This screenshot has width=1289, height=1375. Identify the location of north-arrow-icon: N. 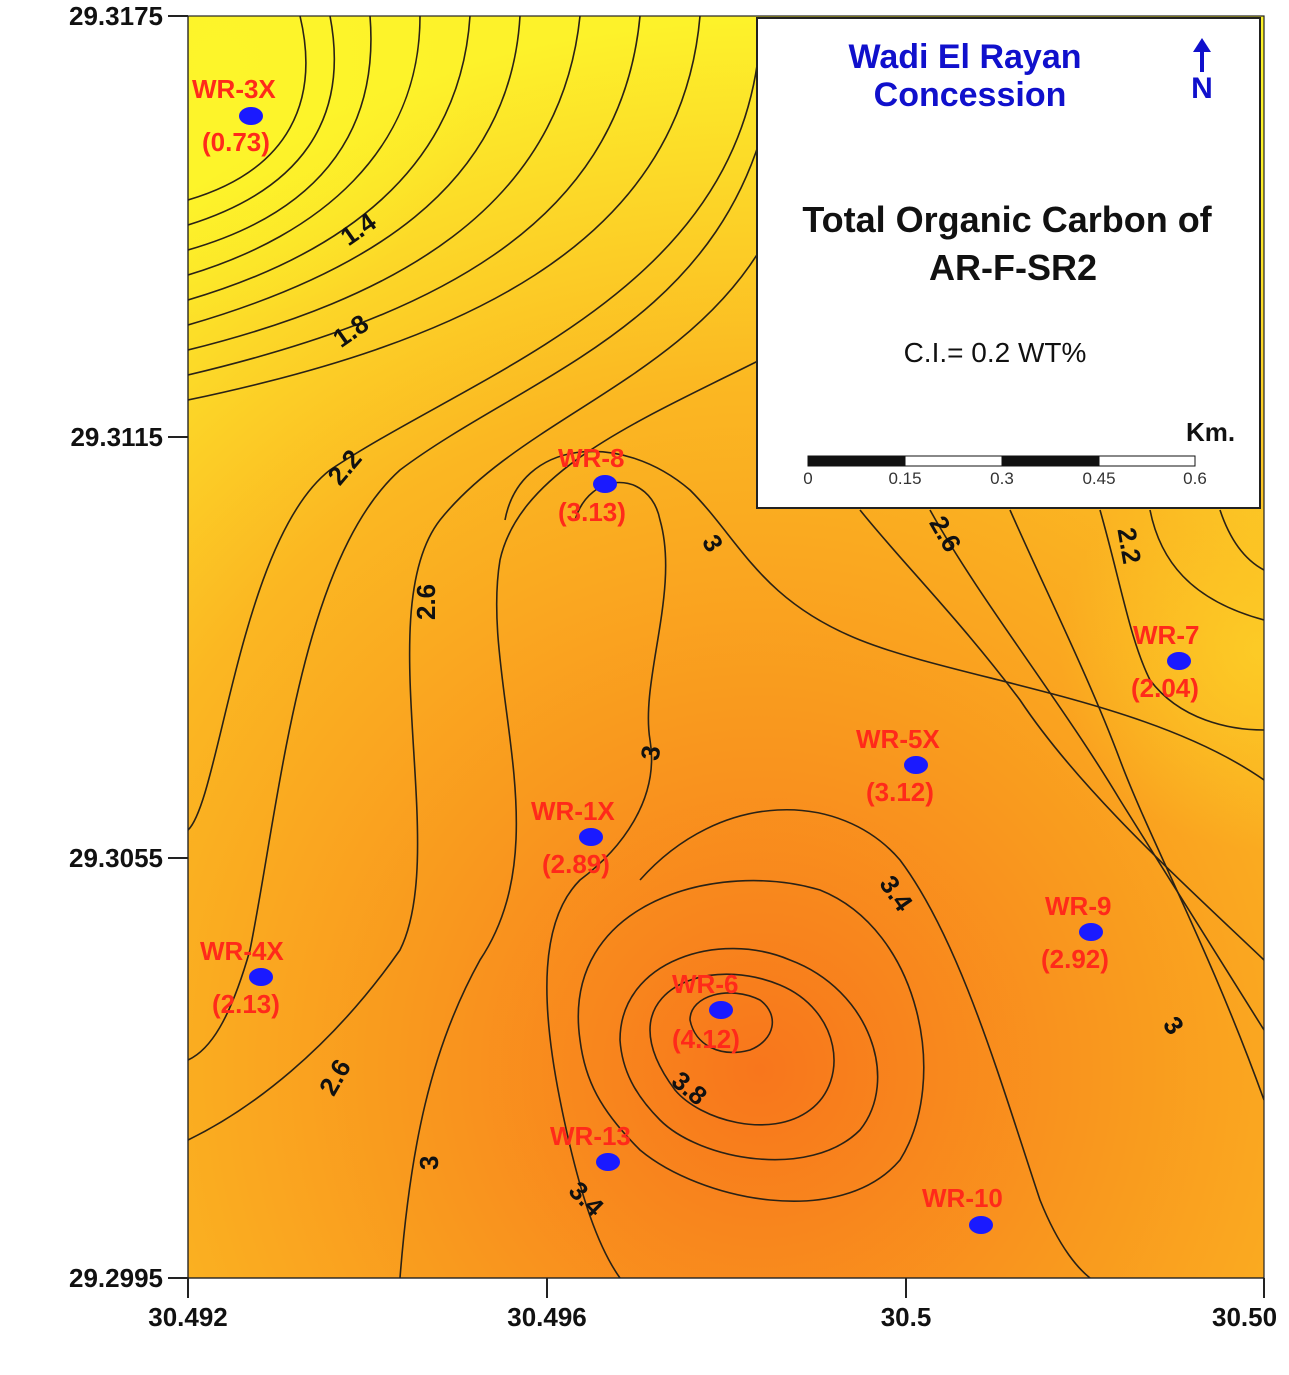
(1202, 71).